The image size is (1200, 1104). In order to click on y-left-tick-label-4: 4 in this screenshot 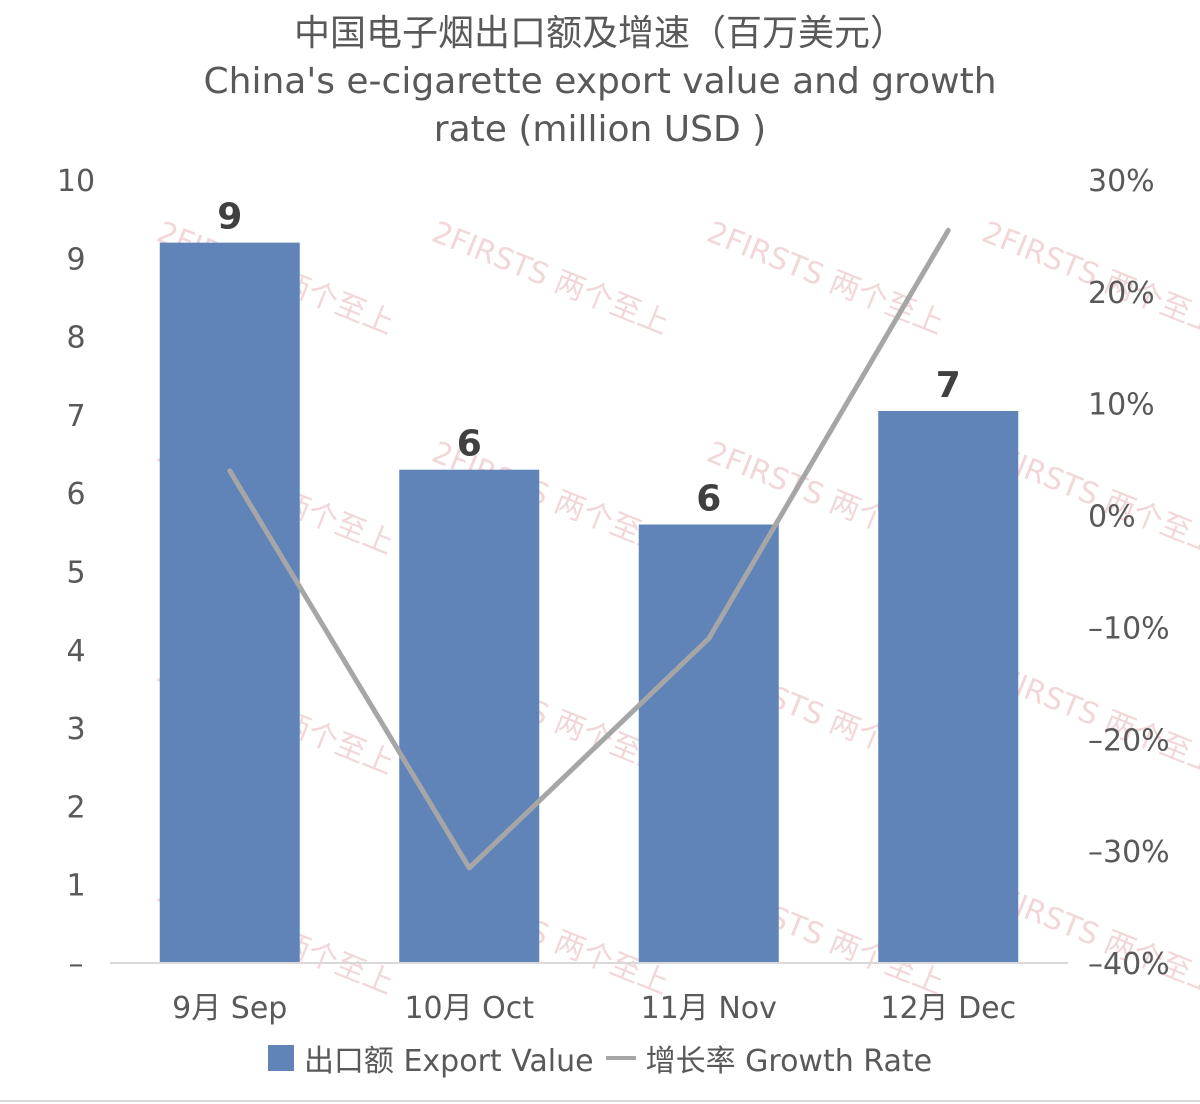, I will do `click(75, 651)`.